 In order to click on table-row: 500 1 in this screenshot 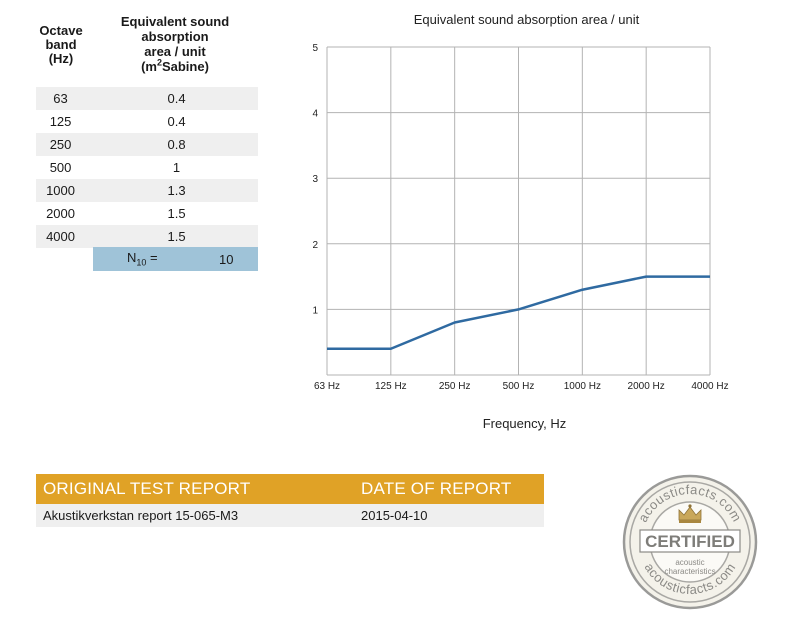, I will do `click(147, 167)`.